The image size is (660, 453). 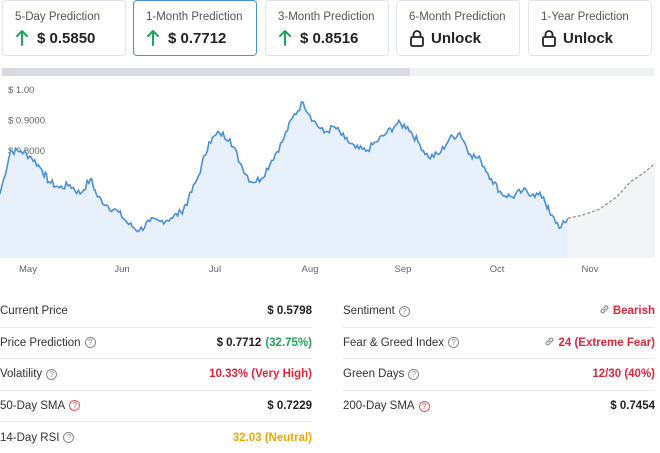 What do you see at coordinates (611, 190) in the screenshot?
I see `prediction-line` at bounding box center [611, 190].